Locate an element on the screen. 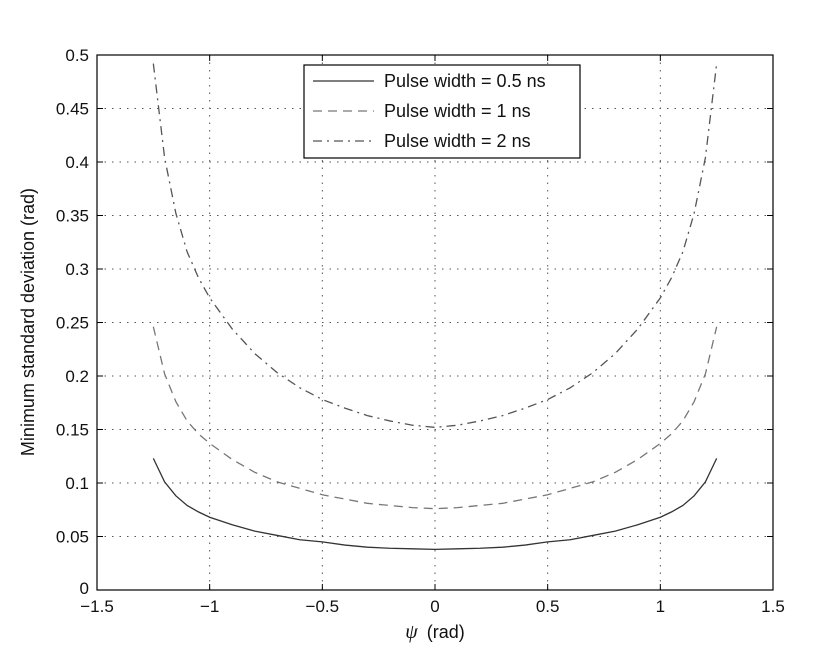 The height and width of the screenshot is (648, 837). y-tick-label: 0 is located at coordinates (84, 588).